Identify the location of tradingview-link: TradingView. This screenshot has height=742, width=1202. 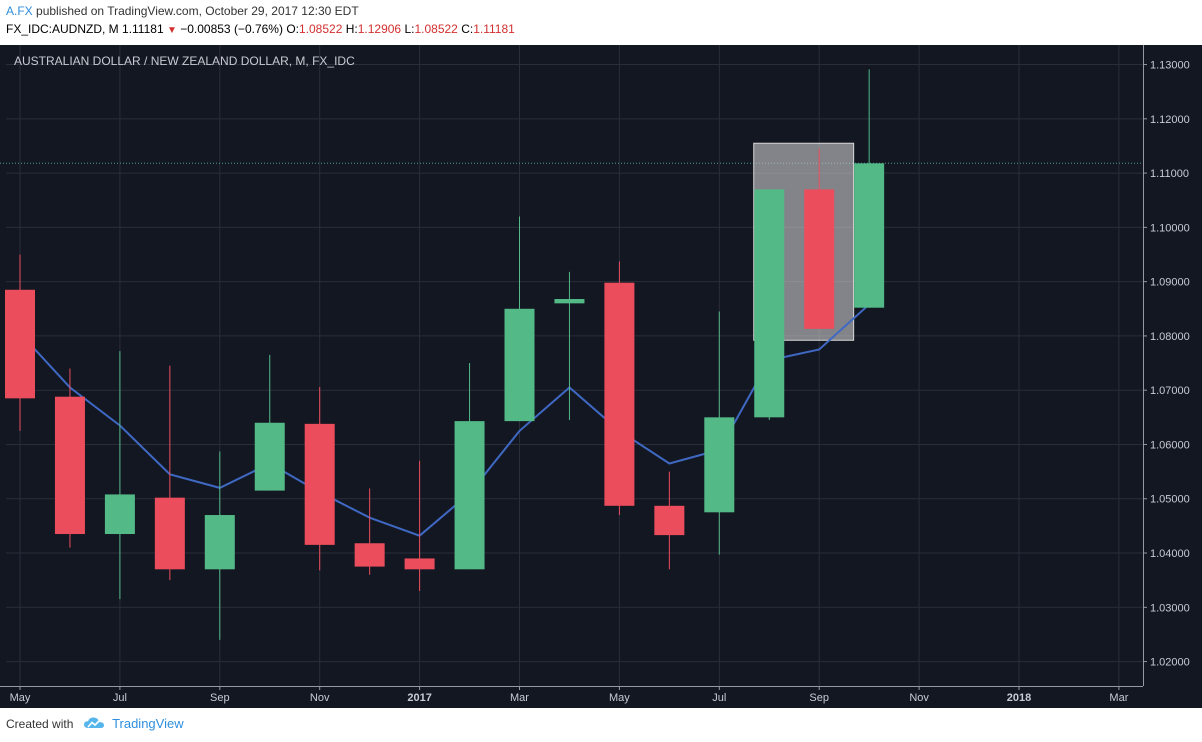
(148, 723).